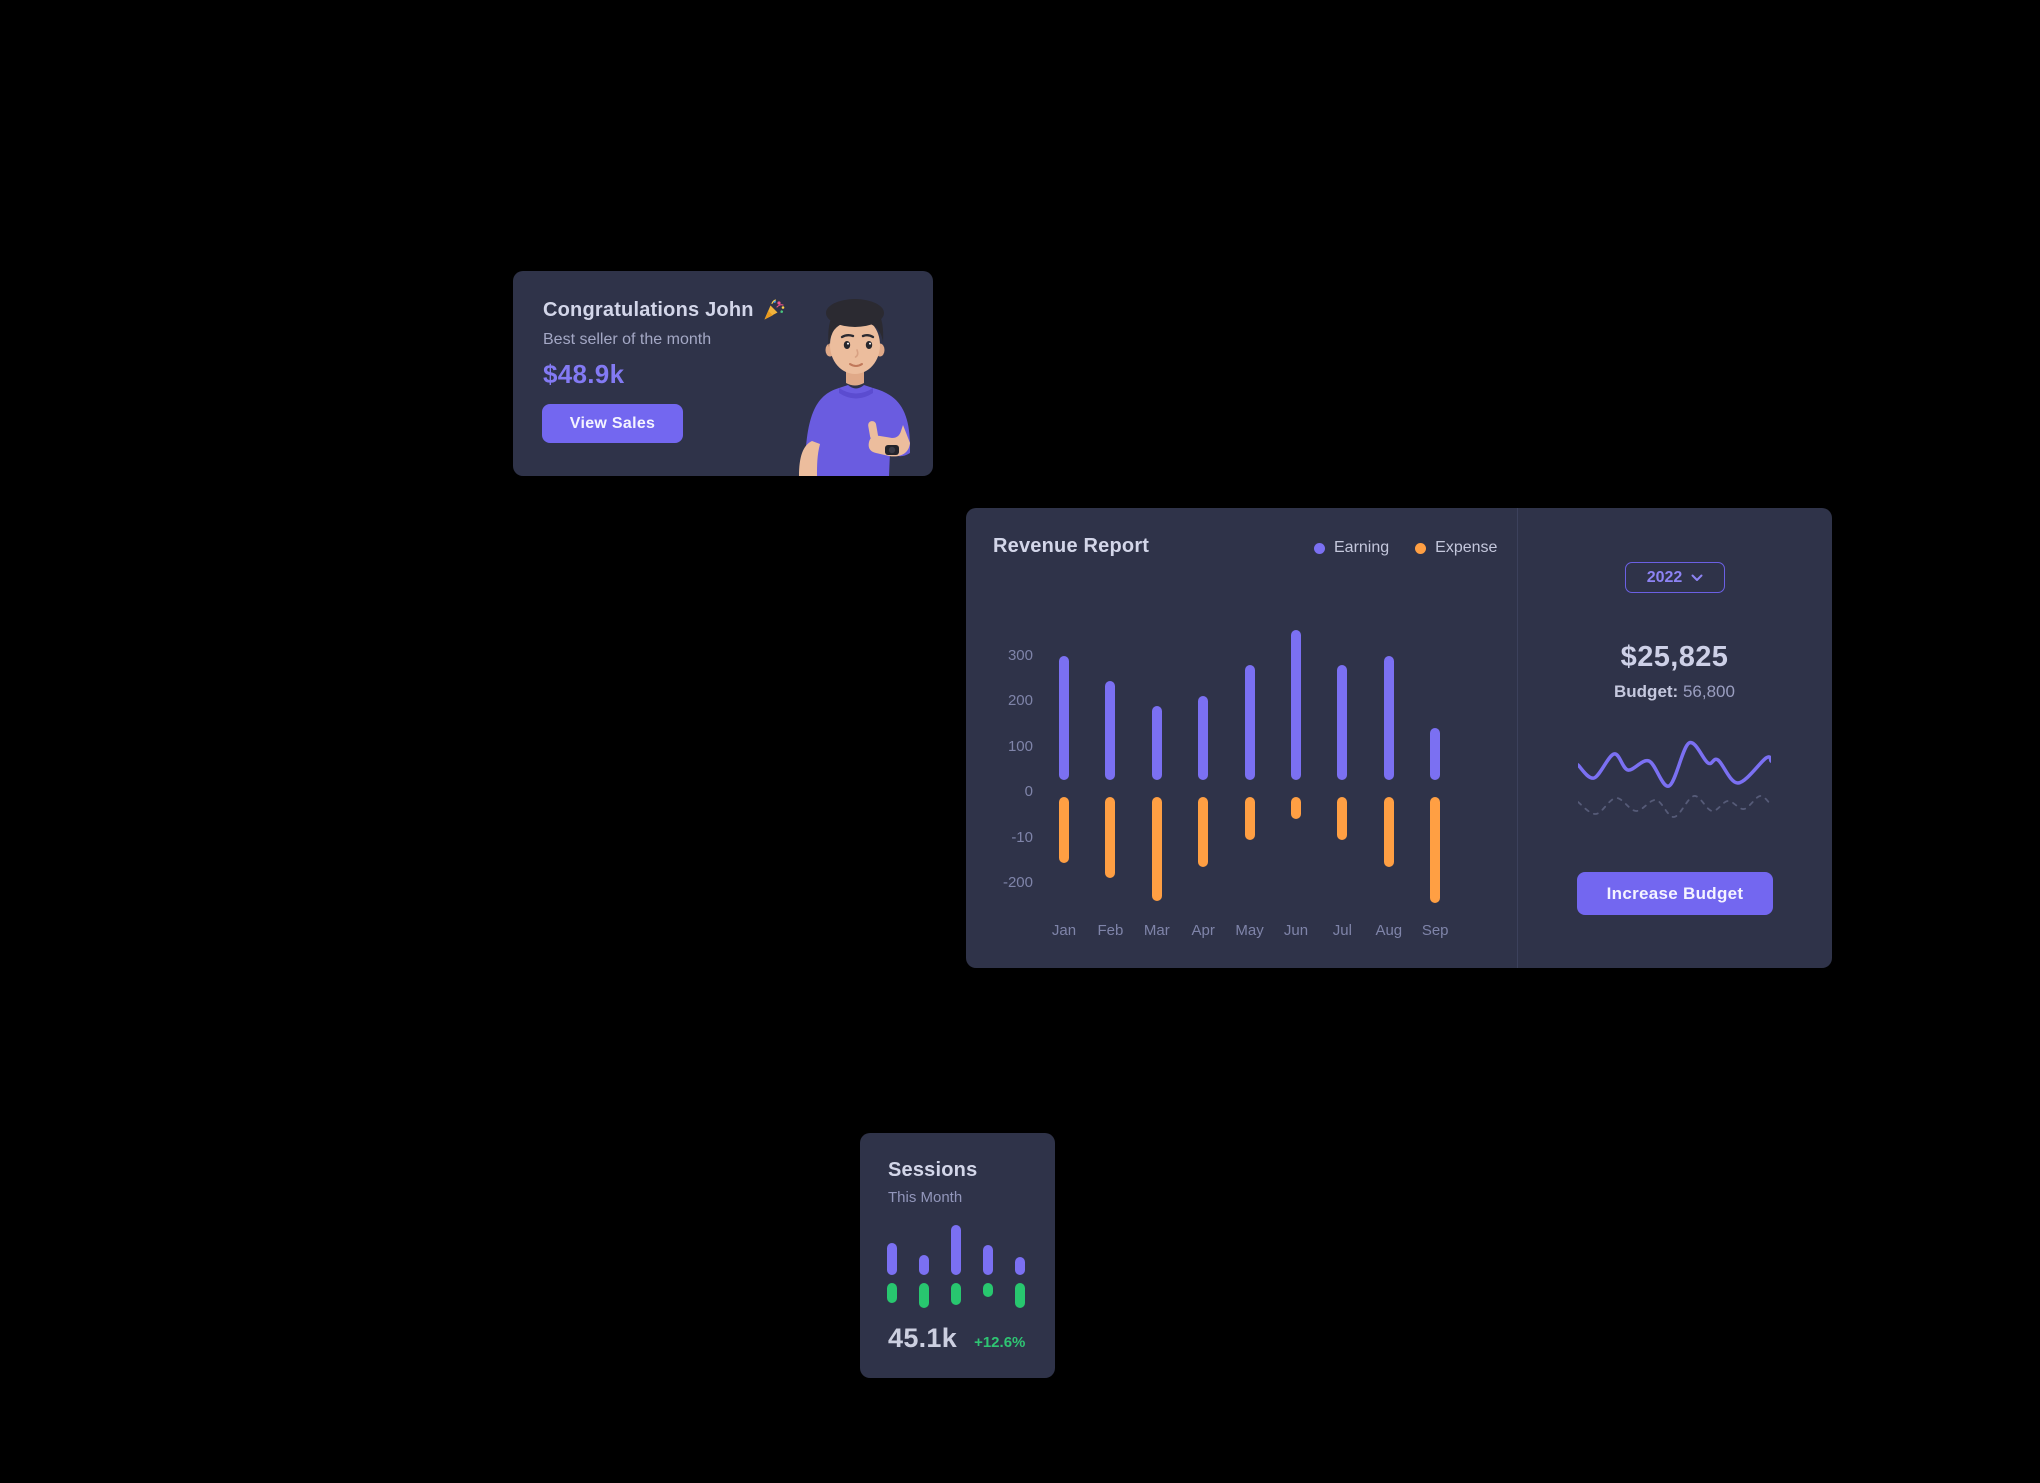 This screenshot has height=1483, width=2040. I want to click on sessions-card: Sessions This Month 45.1k +12.6%, so click(957, 1255).